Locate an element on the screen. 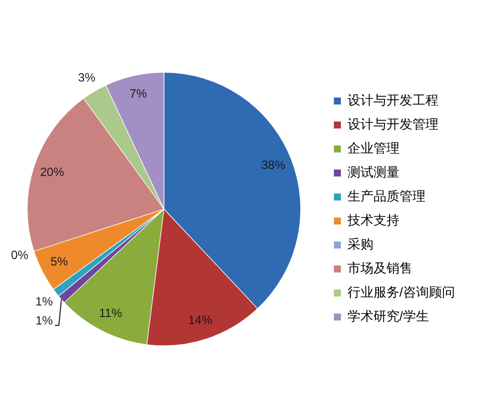 This screenshot has height=410, width=480. legend-label: 设计与开发工程 is located at coordinates (392, 100).